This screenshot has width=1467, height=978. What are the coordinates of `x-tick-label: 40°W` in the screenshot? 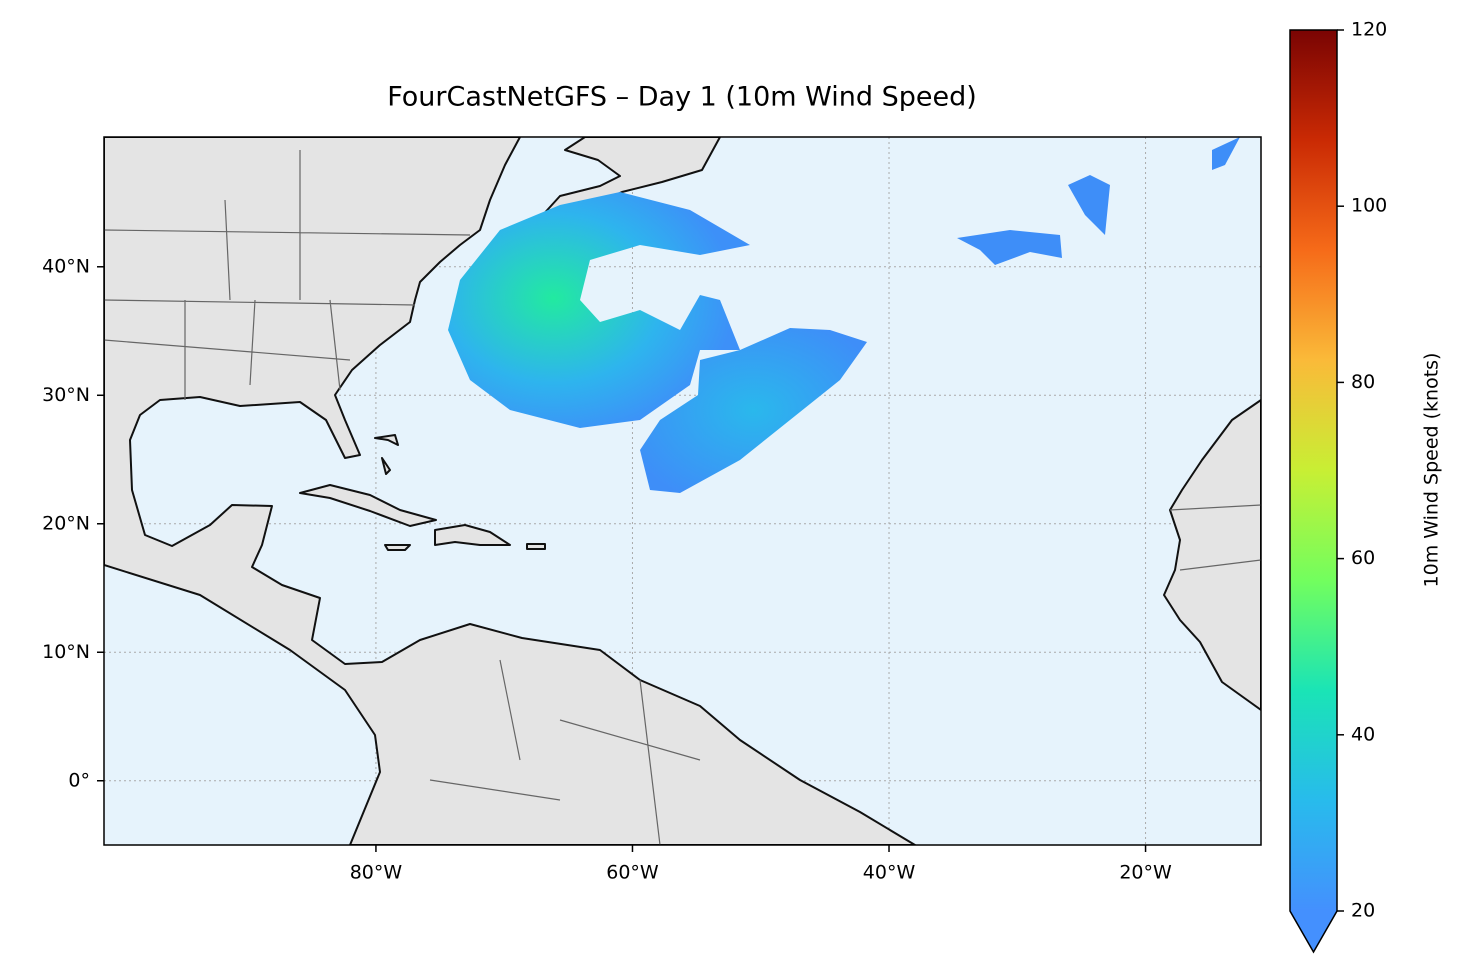 It's located at (889, 873).